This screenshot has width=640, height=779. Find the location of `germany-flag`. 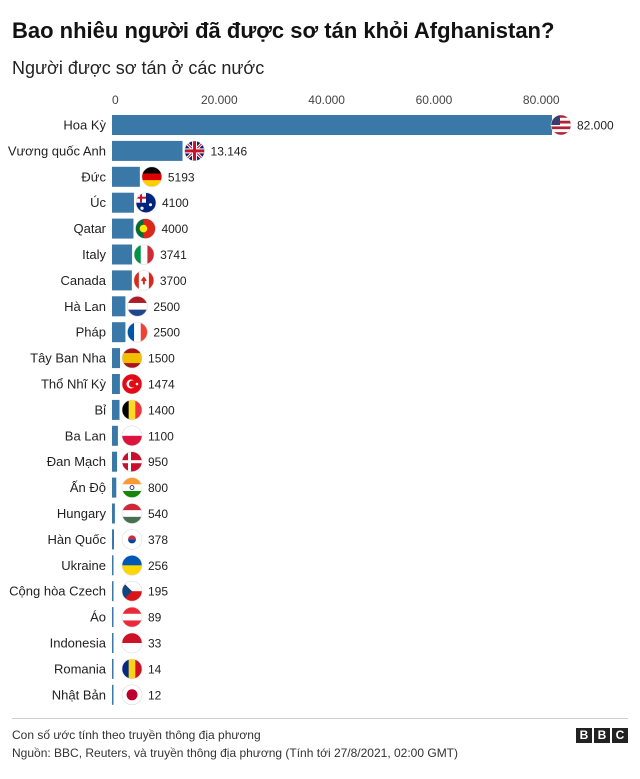

germany-flag is located at coordinates (152, 177).